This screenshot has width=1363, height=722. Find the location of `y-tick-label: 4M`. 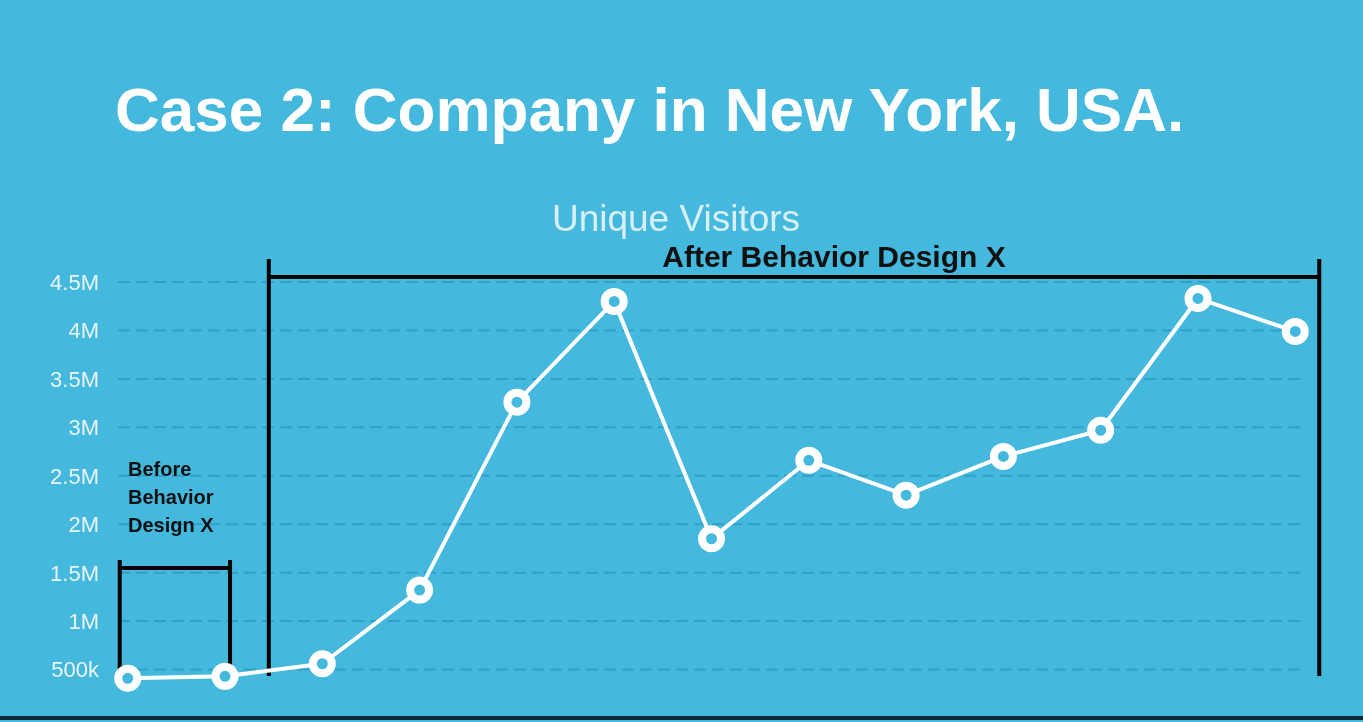

y-tick-label: 4M is located at coordinates (83, 331).